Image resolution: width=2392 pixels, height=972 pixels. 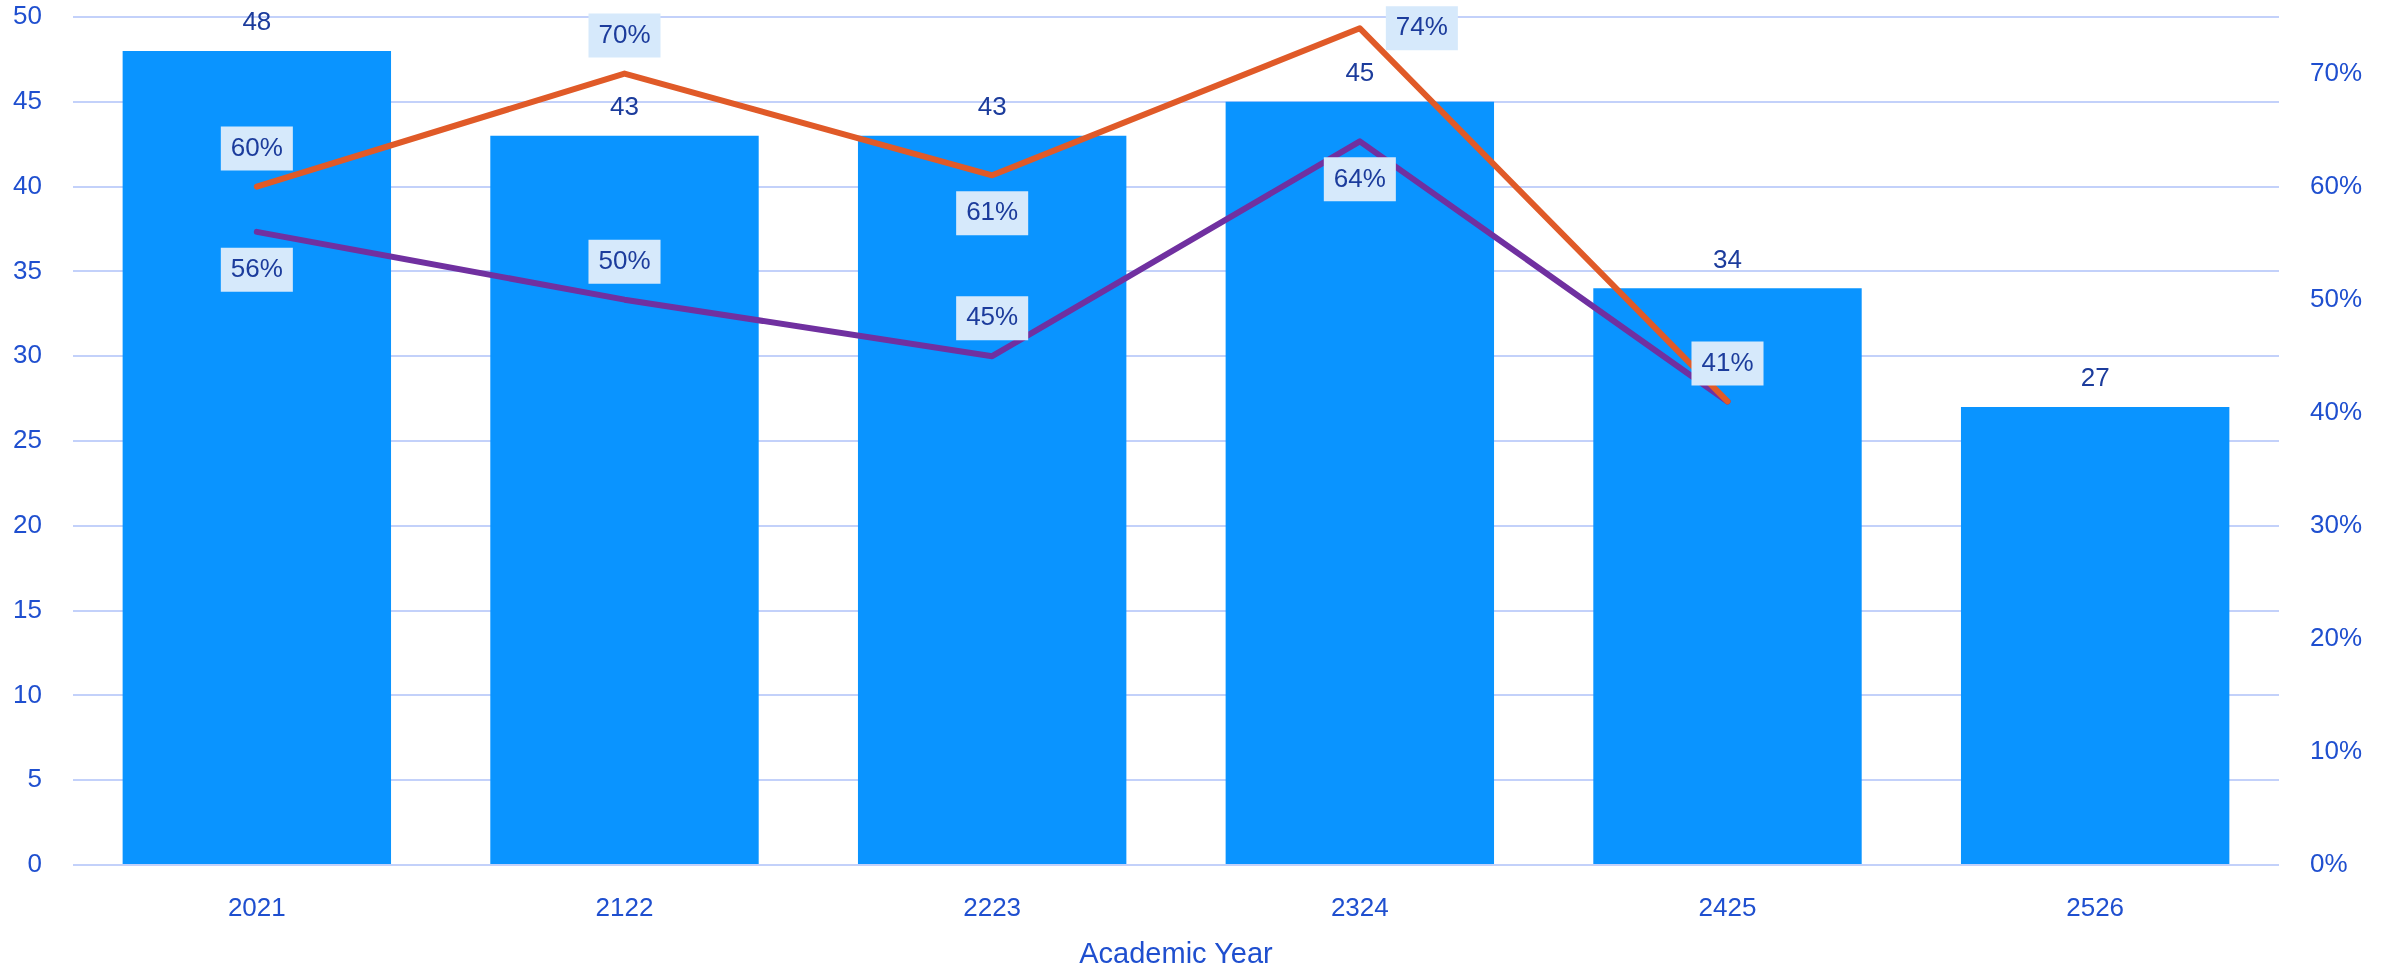 I want to click on y2-tick-label: 30%, so click(x=2336, y=523).